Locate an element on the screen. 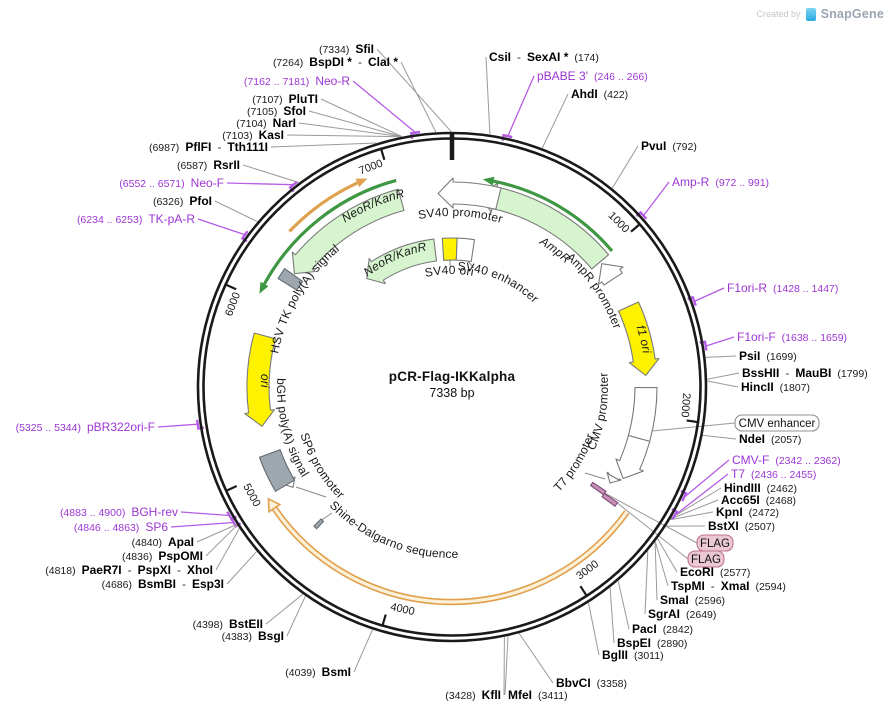 Image resolution: width=894 pixels, height=712 pixels. leader-line-bgh-rev is located at coordinates (205, 514).